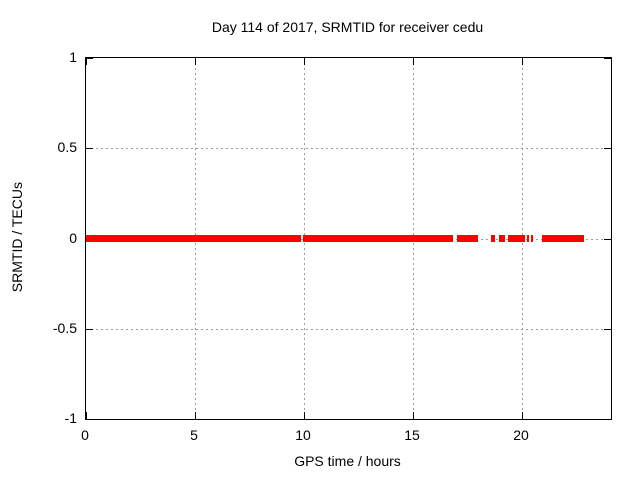 The width and height of the screenshot is (640, 480). What do you see at coordinates (303, 435) in the screenshot?
I see `x-tick-label: 10` at bounding box center [303, 435].